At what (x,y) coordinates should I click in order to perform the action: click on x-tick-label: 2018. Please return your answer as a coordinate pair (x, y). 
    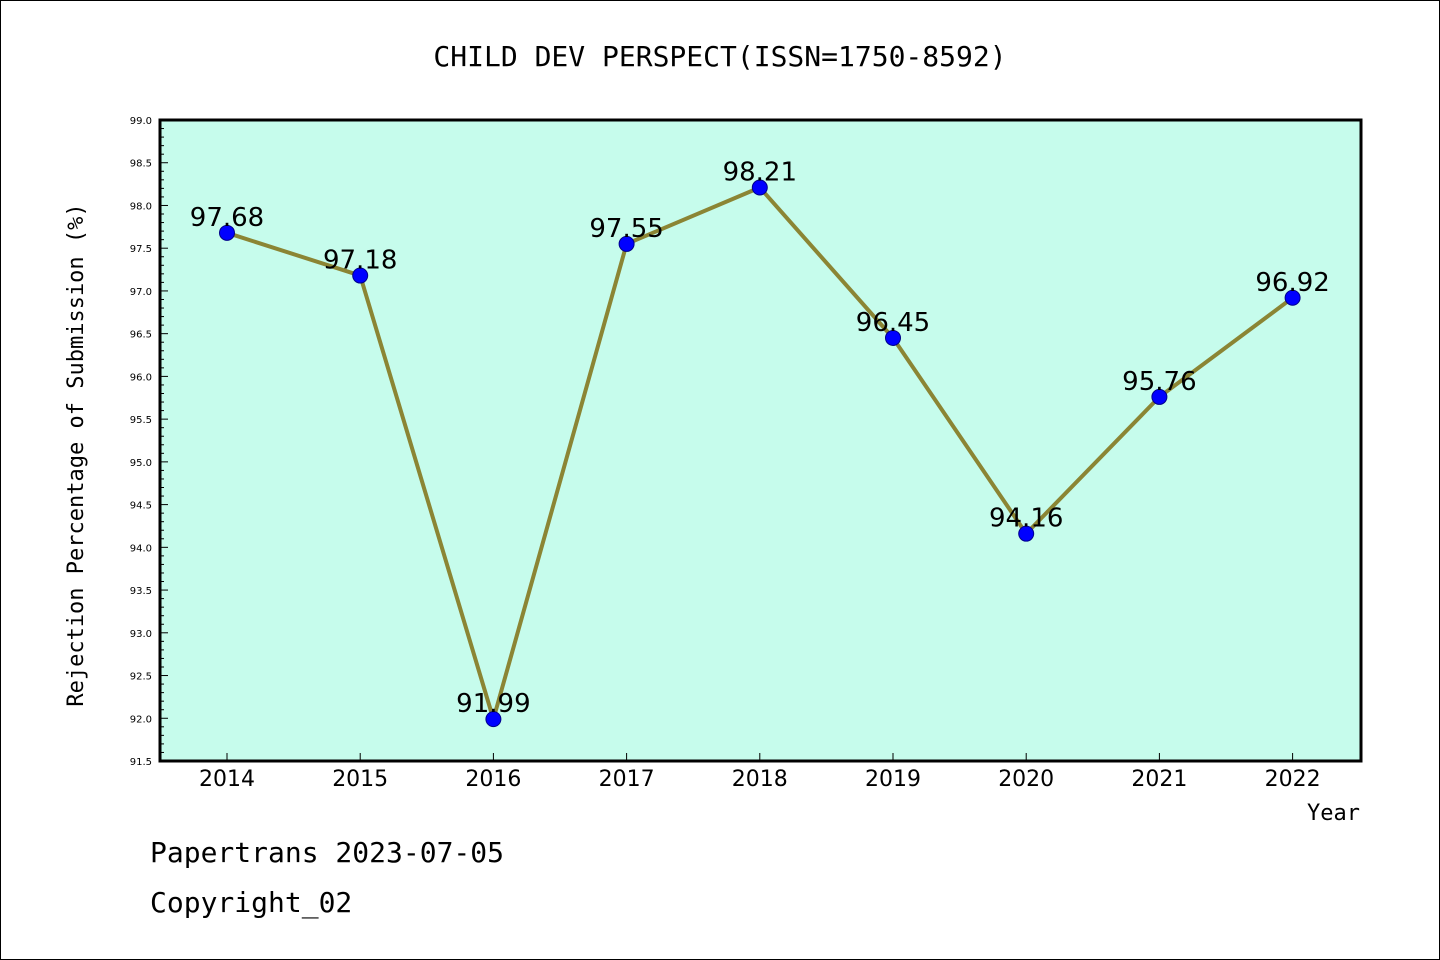
    Looking at the image, I should click on (760, 779).